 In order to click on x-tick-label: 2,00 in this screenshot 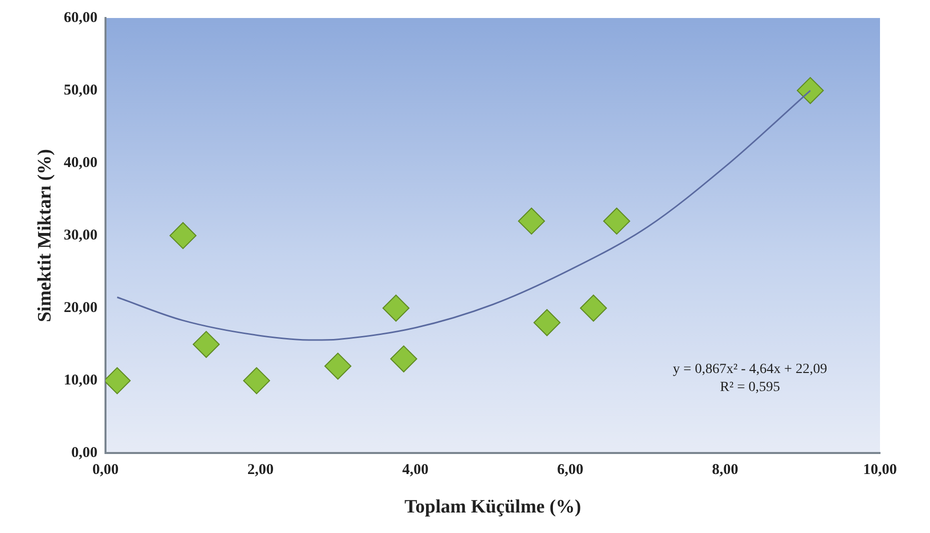, I will do `click(260, 470)`.